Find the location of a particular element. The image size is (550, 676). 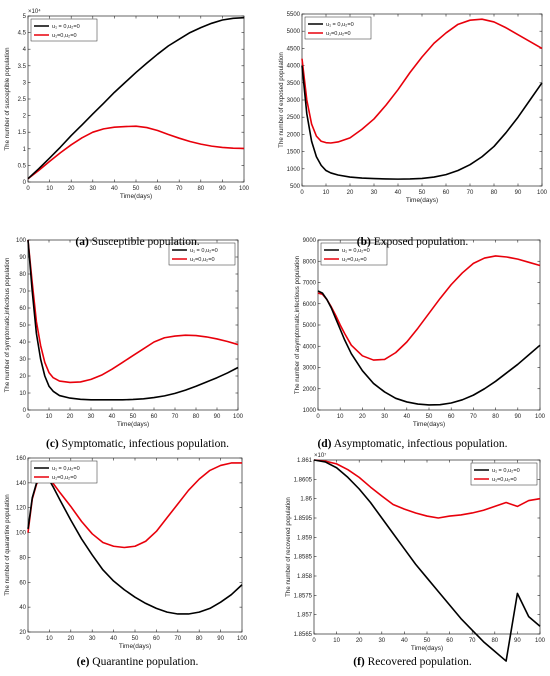

y-tick-label: 5 is located at coordinates (25, 17).